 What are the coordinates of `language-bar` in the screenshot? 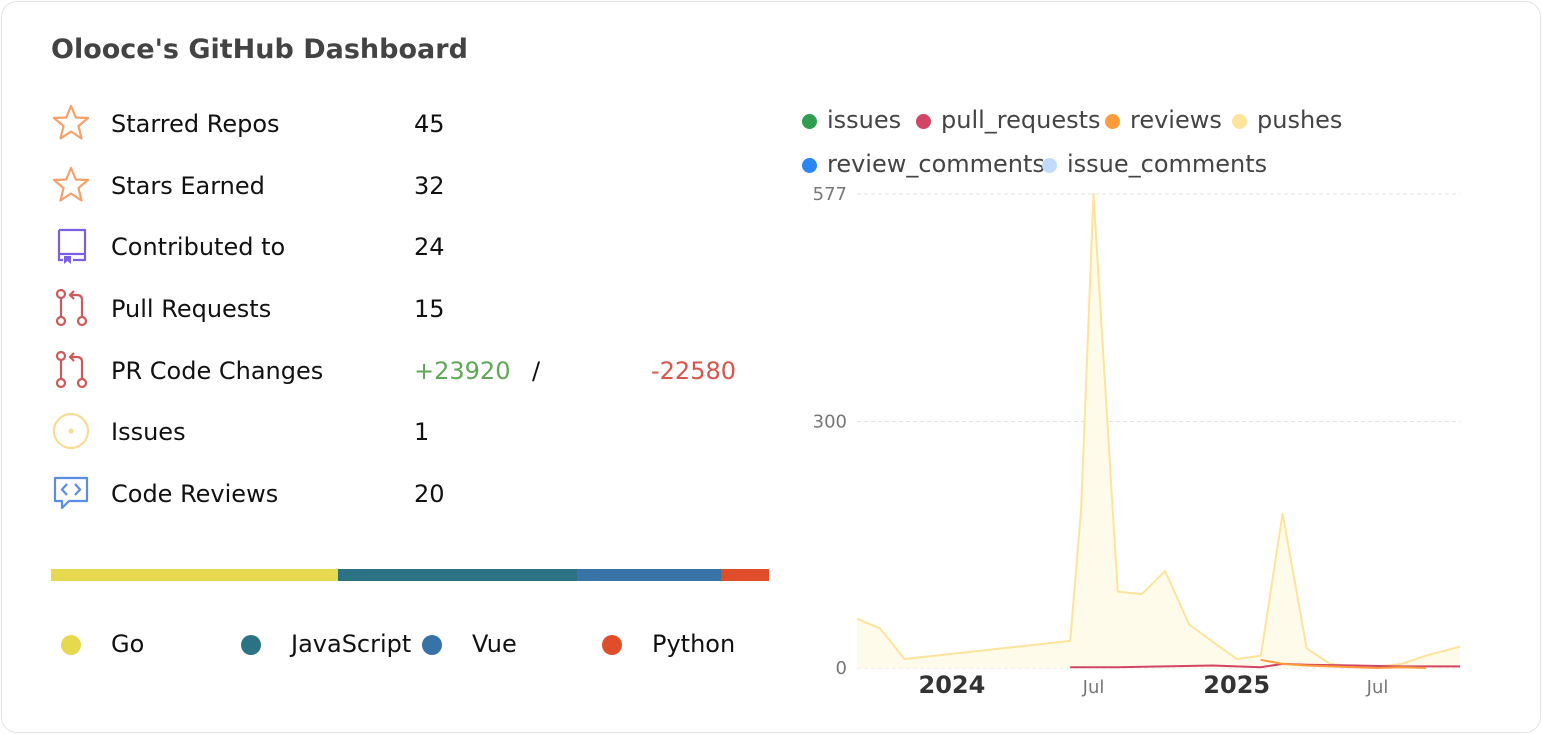 It's located at (410, 575).